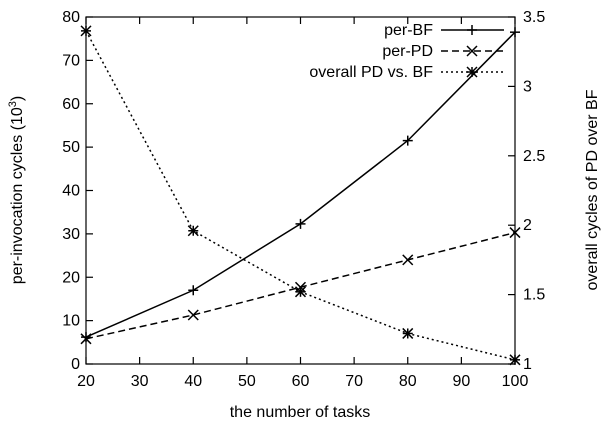  I want to click on y-tick-label: 30, so click(71, 234).